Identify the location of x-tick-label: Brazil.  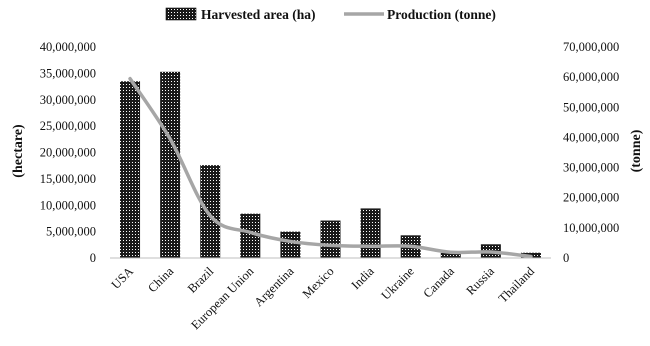
(201, 280).